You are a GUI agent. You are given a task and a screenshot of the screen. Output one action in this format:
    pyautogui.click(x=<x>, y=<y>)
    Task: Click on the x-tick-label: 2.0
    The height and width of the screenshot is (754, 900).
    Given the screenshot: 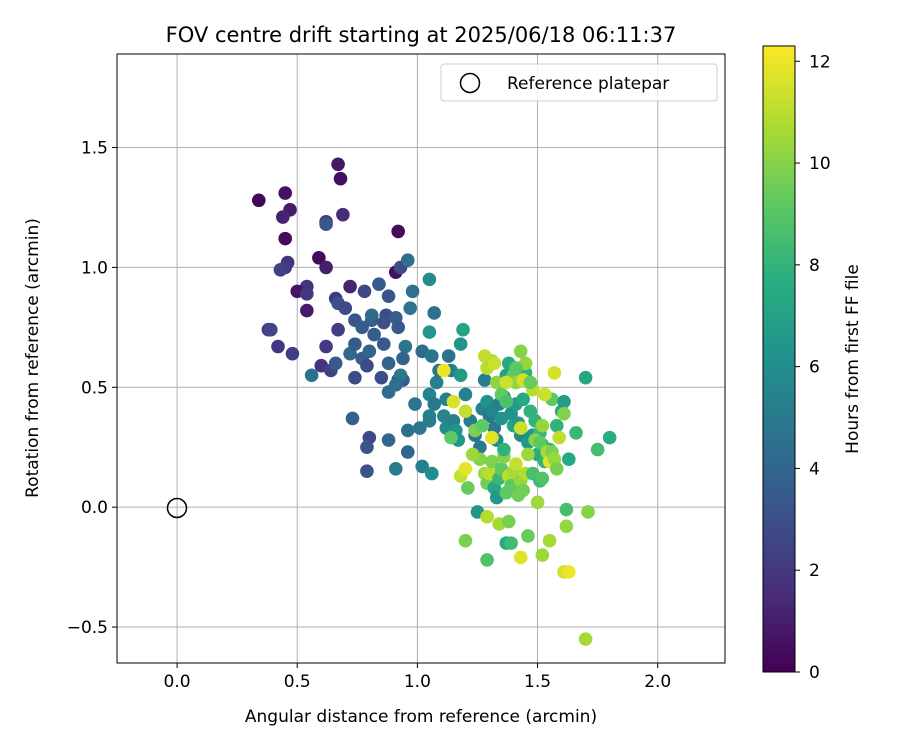 What is the action you would take?
    pyautogui.click(x=657, y=682)
    